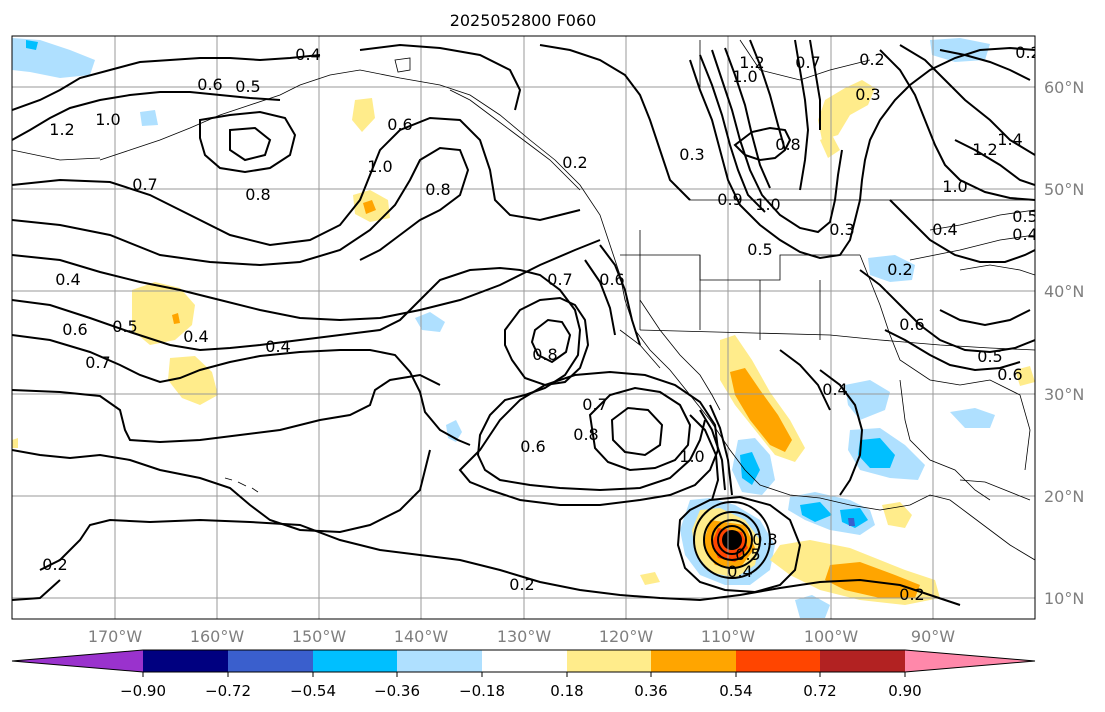 The image size is (1105, 712). What do you see at coordinates (523, 20) in the screenshot?
I see `map-title: 2025052800 F060` at bounding box center [523, 20].